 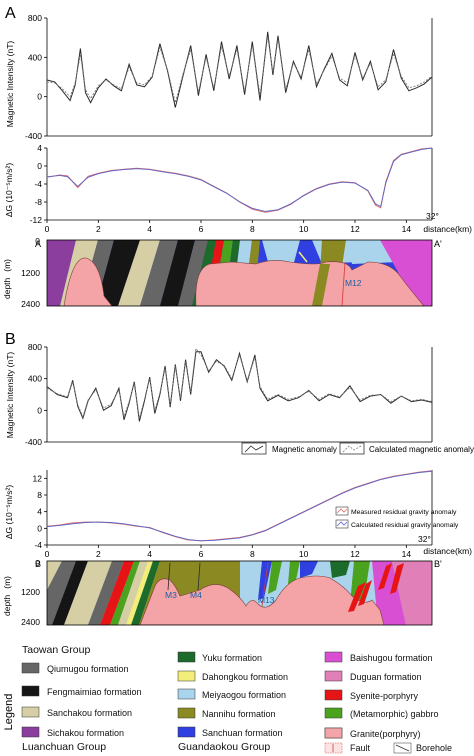 I want to click on legend-title: Legend, so click(x=9, y=712).